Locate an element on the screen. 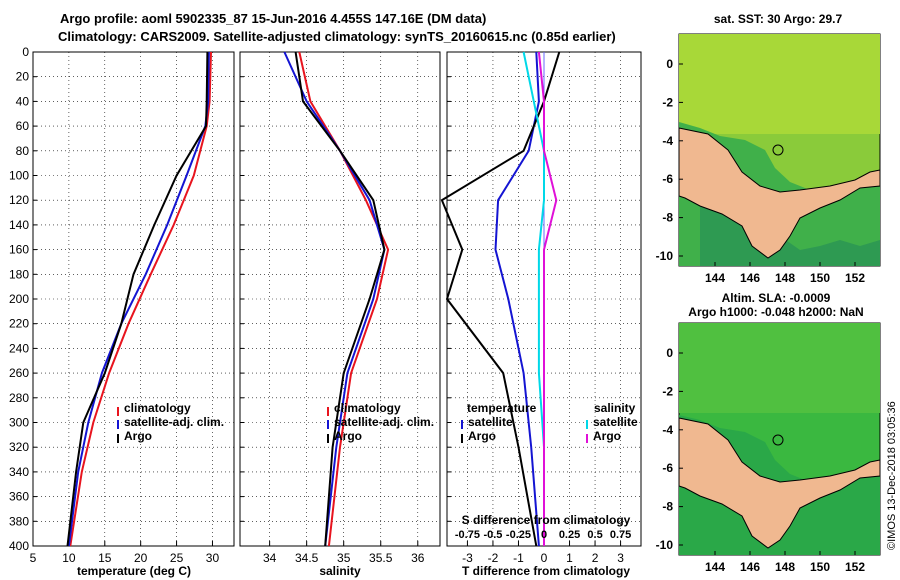  tick-label-x: 34.5 is located at coordinates (307, 558).